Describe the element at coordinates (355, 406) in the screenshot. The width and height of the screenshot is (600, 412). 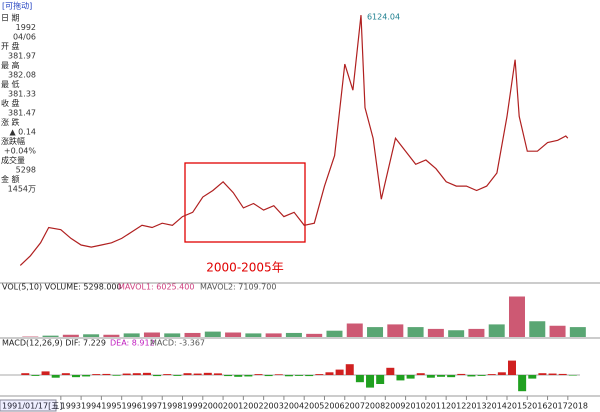
I see `x-tick-label: 2007` at that location.